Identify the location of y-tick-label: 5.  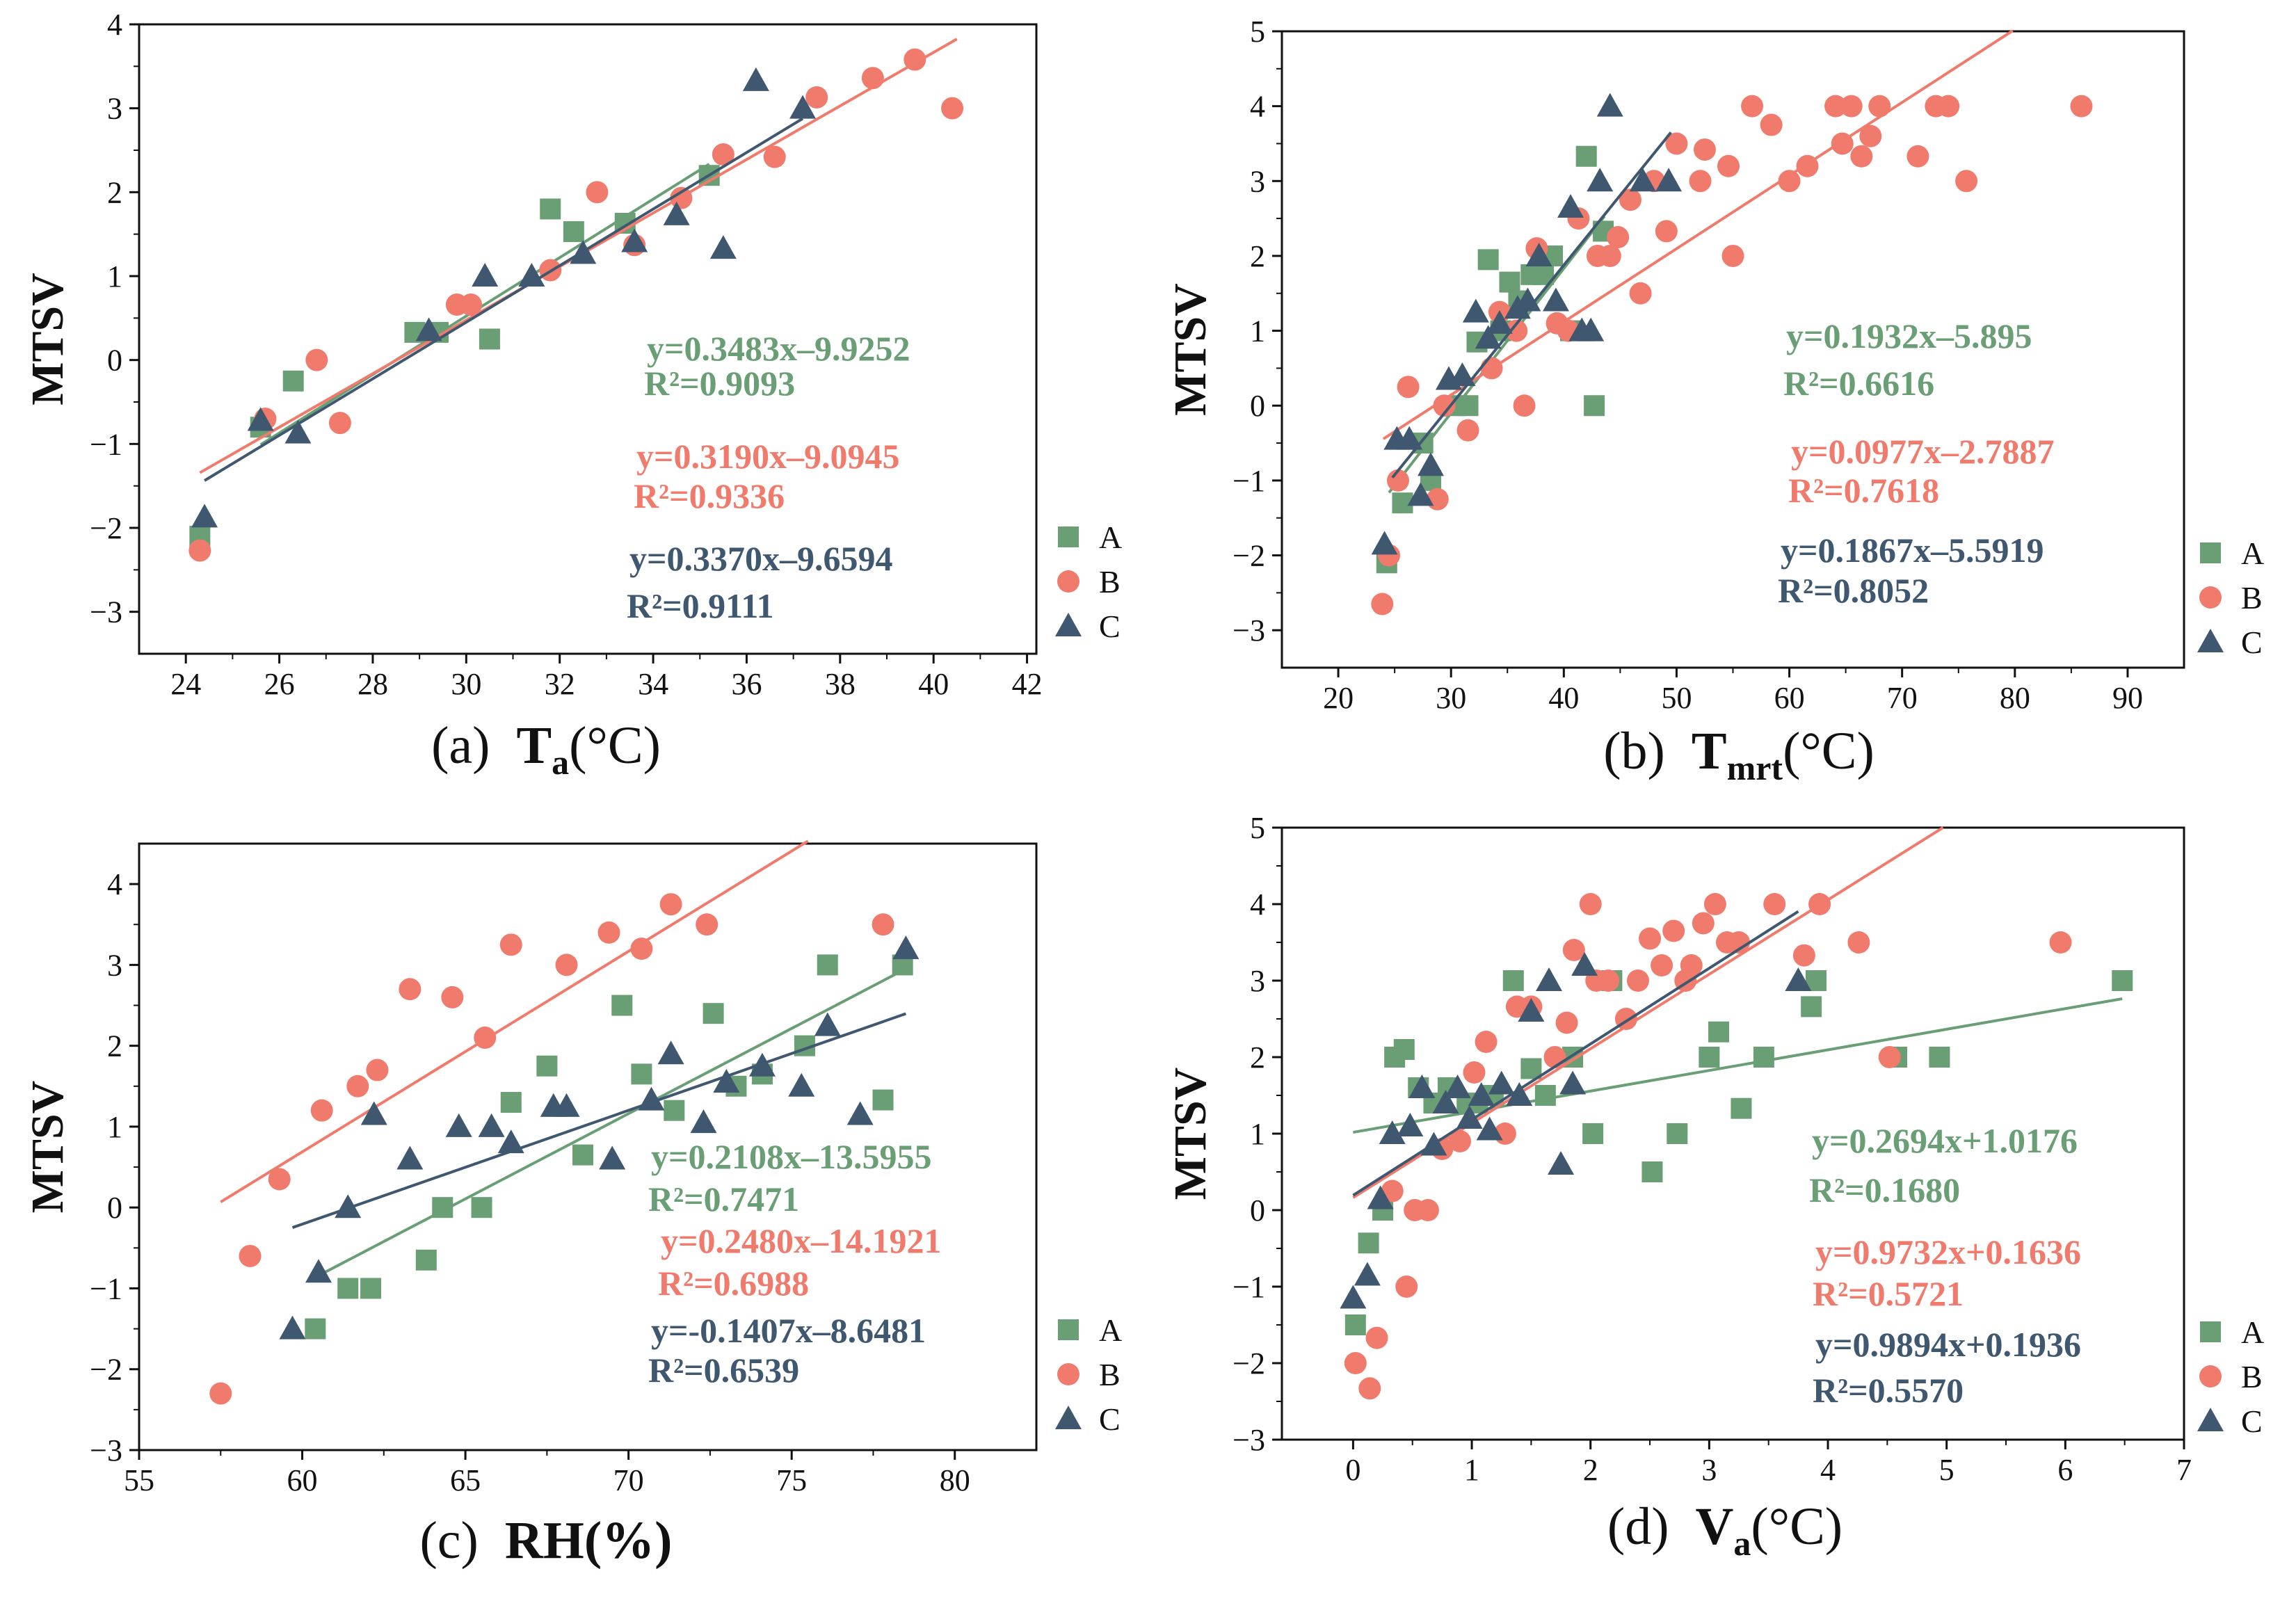
(1257, 828).